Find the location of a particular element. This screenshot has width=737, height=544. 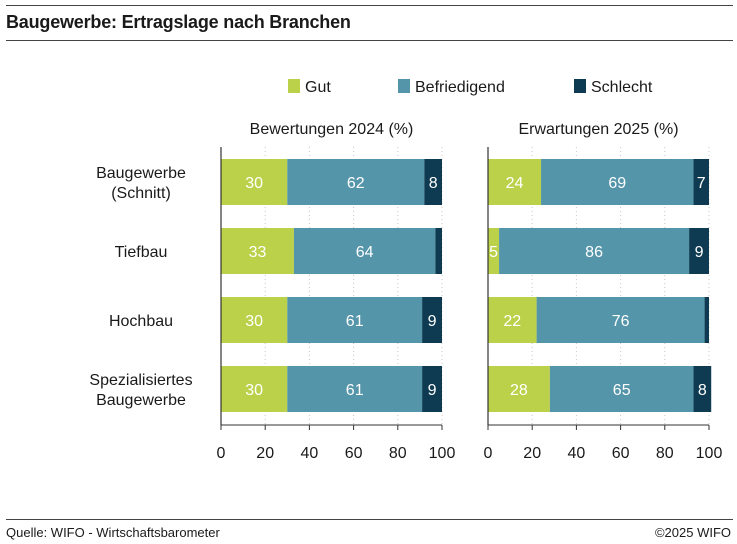

category-label: Hochbau is located at coordinates (141, 321).